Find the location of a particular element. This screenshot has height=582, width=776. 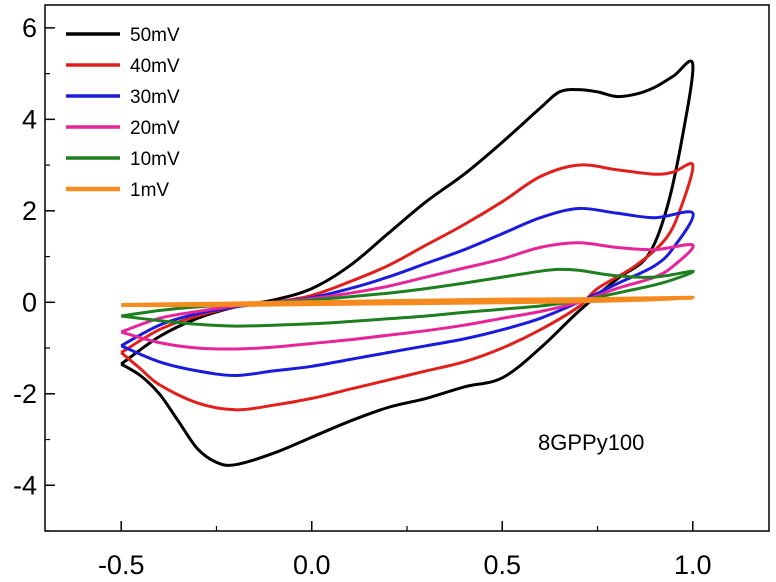

curve-20mV is located at coordinates (407, 296).